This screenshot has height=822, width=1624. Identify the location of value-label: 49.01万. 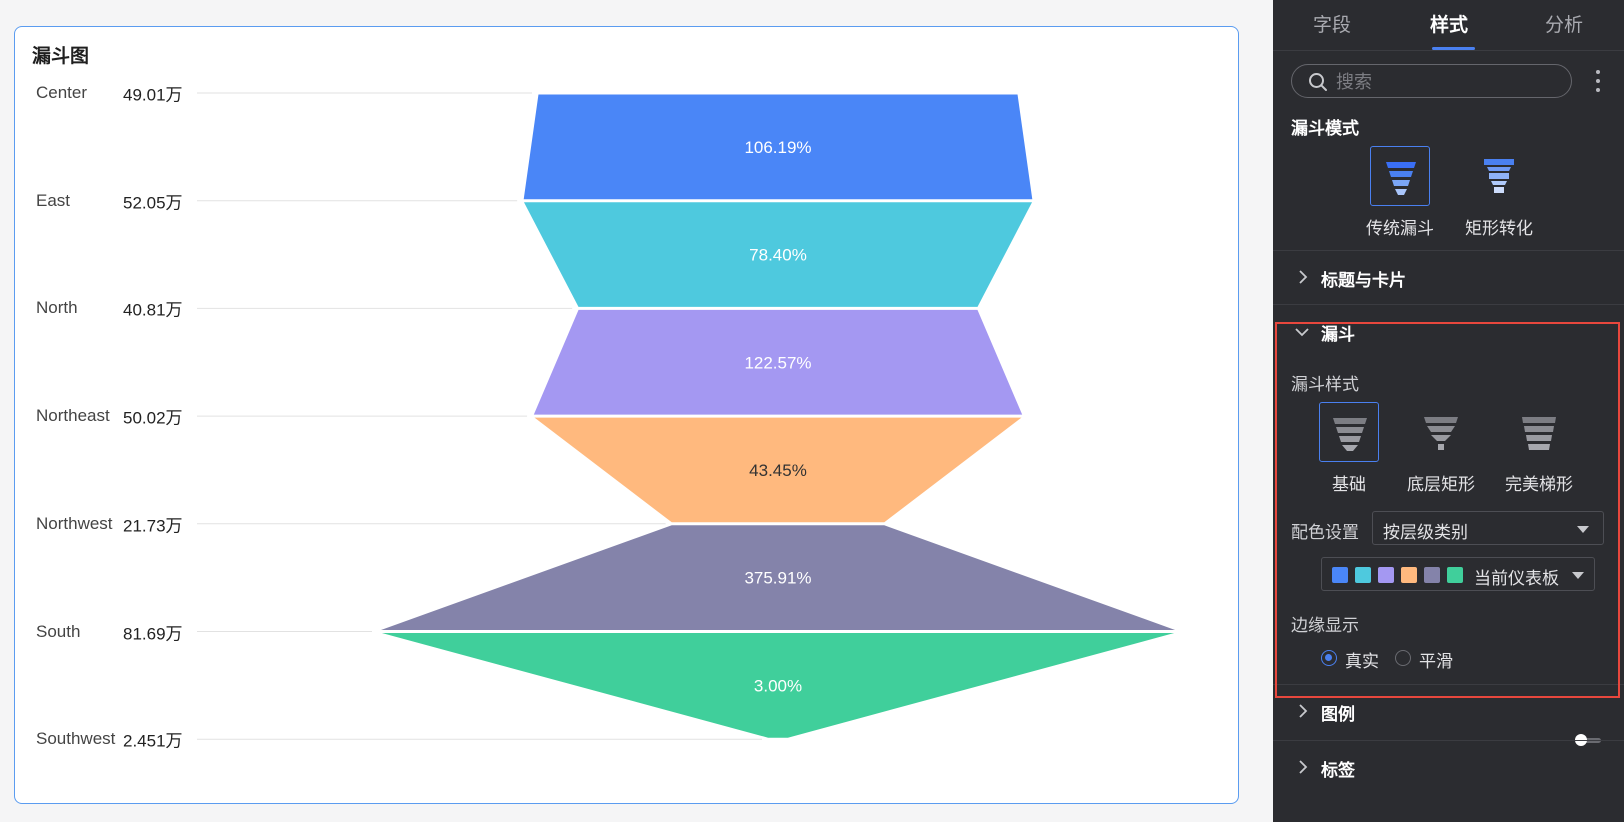
(153, 95).